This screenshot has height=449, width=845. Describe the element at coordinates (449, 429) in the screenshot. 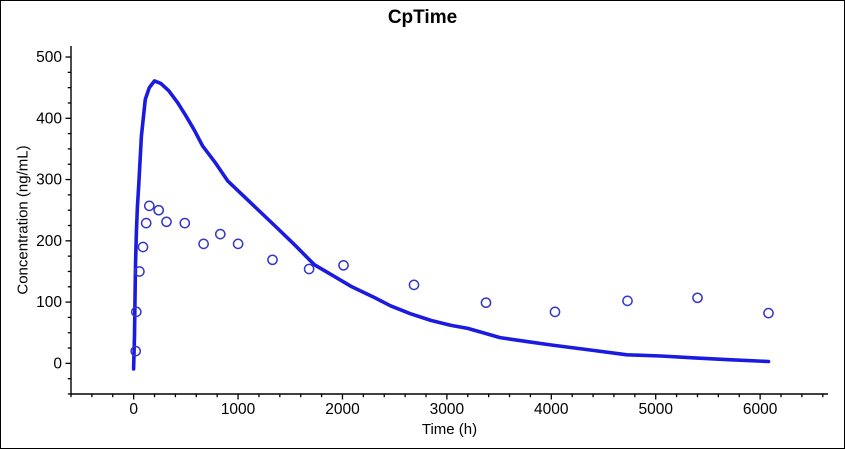

I see `x-axis-label: Time (h)` at that location.